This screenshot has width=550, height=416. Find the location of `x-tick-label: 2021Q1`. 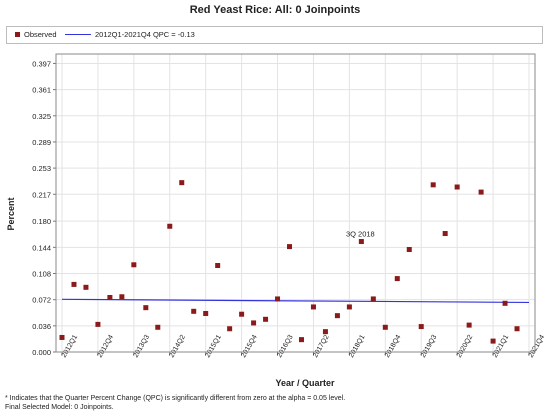

x-tick-label: 2021Q1 is located at coordinates (501, 346).